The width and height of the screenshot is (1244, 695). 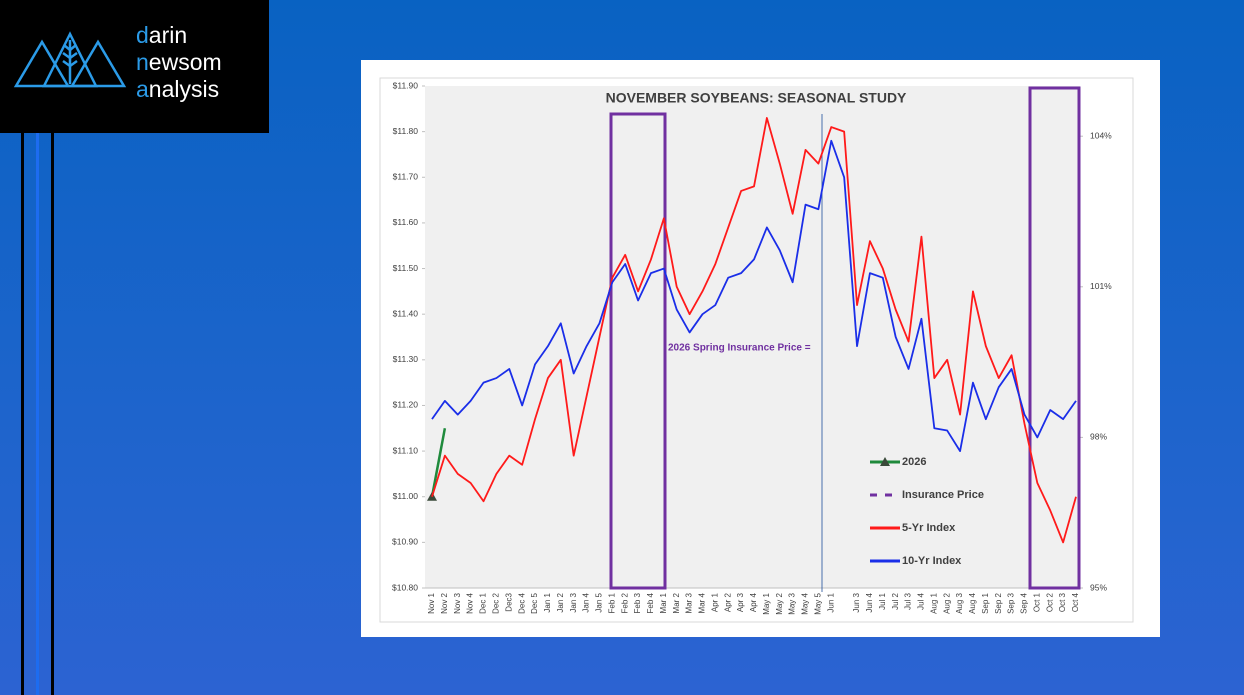 What do you see at coordinates (586, 602) in the screenshot?
I see `x-tick-label: Jan 4` at bounding box center [586, 602].